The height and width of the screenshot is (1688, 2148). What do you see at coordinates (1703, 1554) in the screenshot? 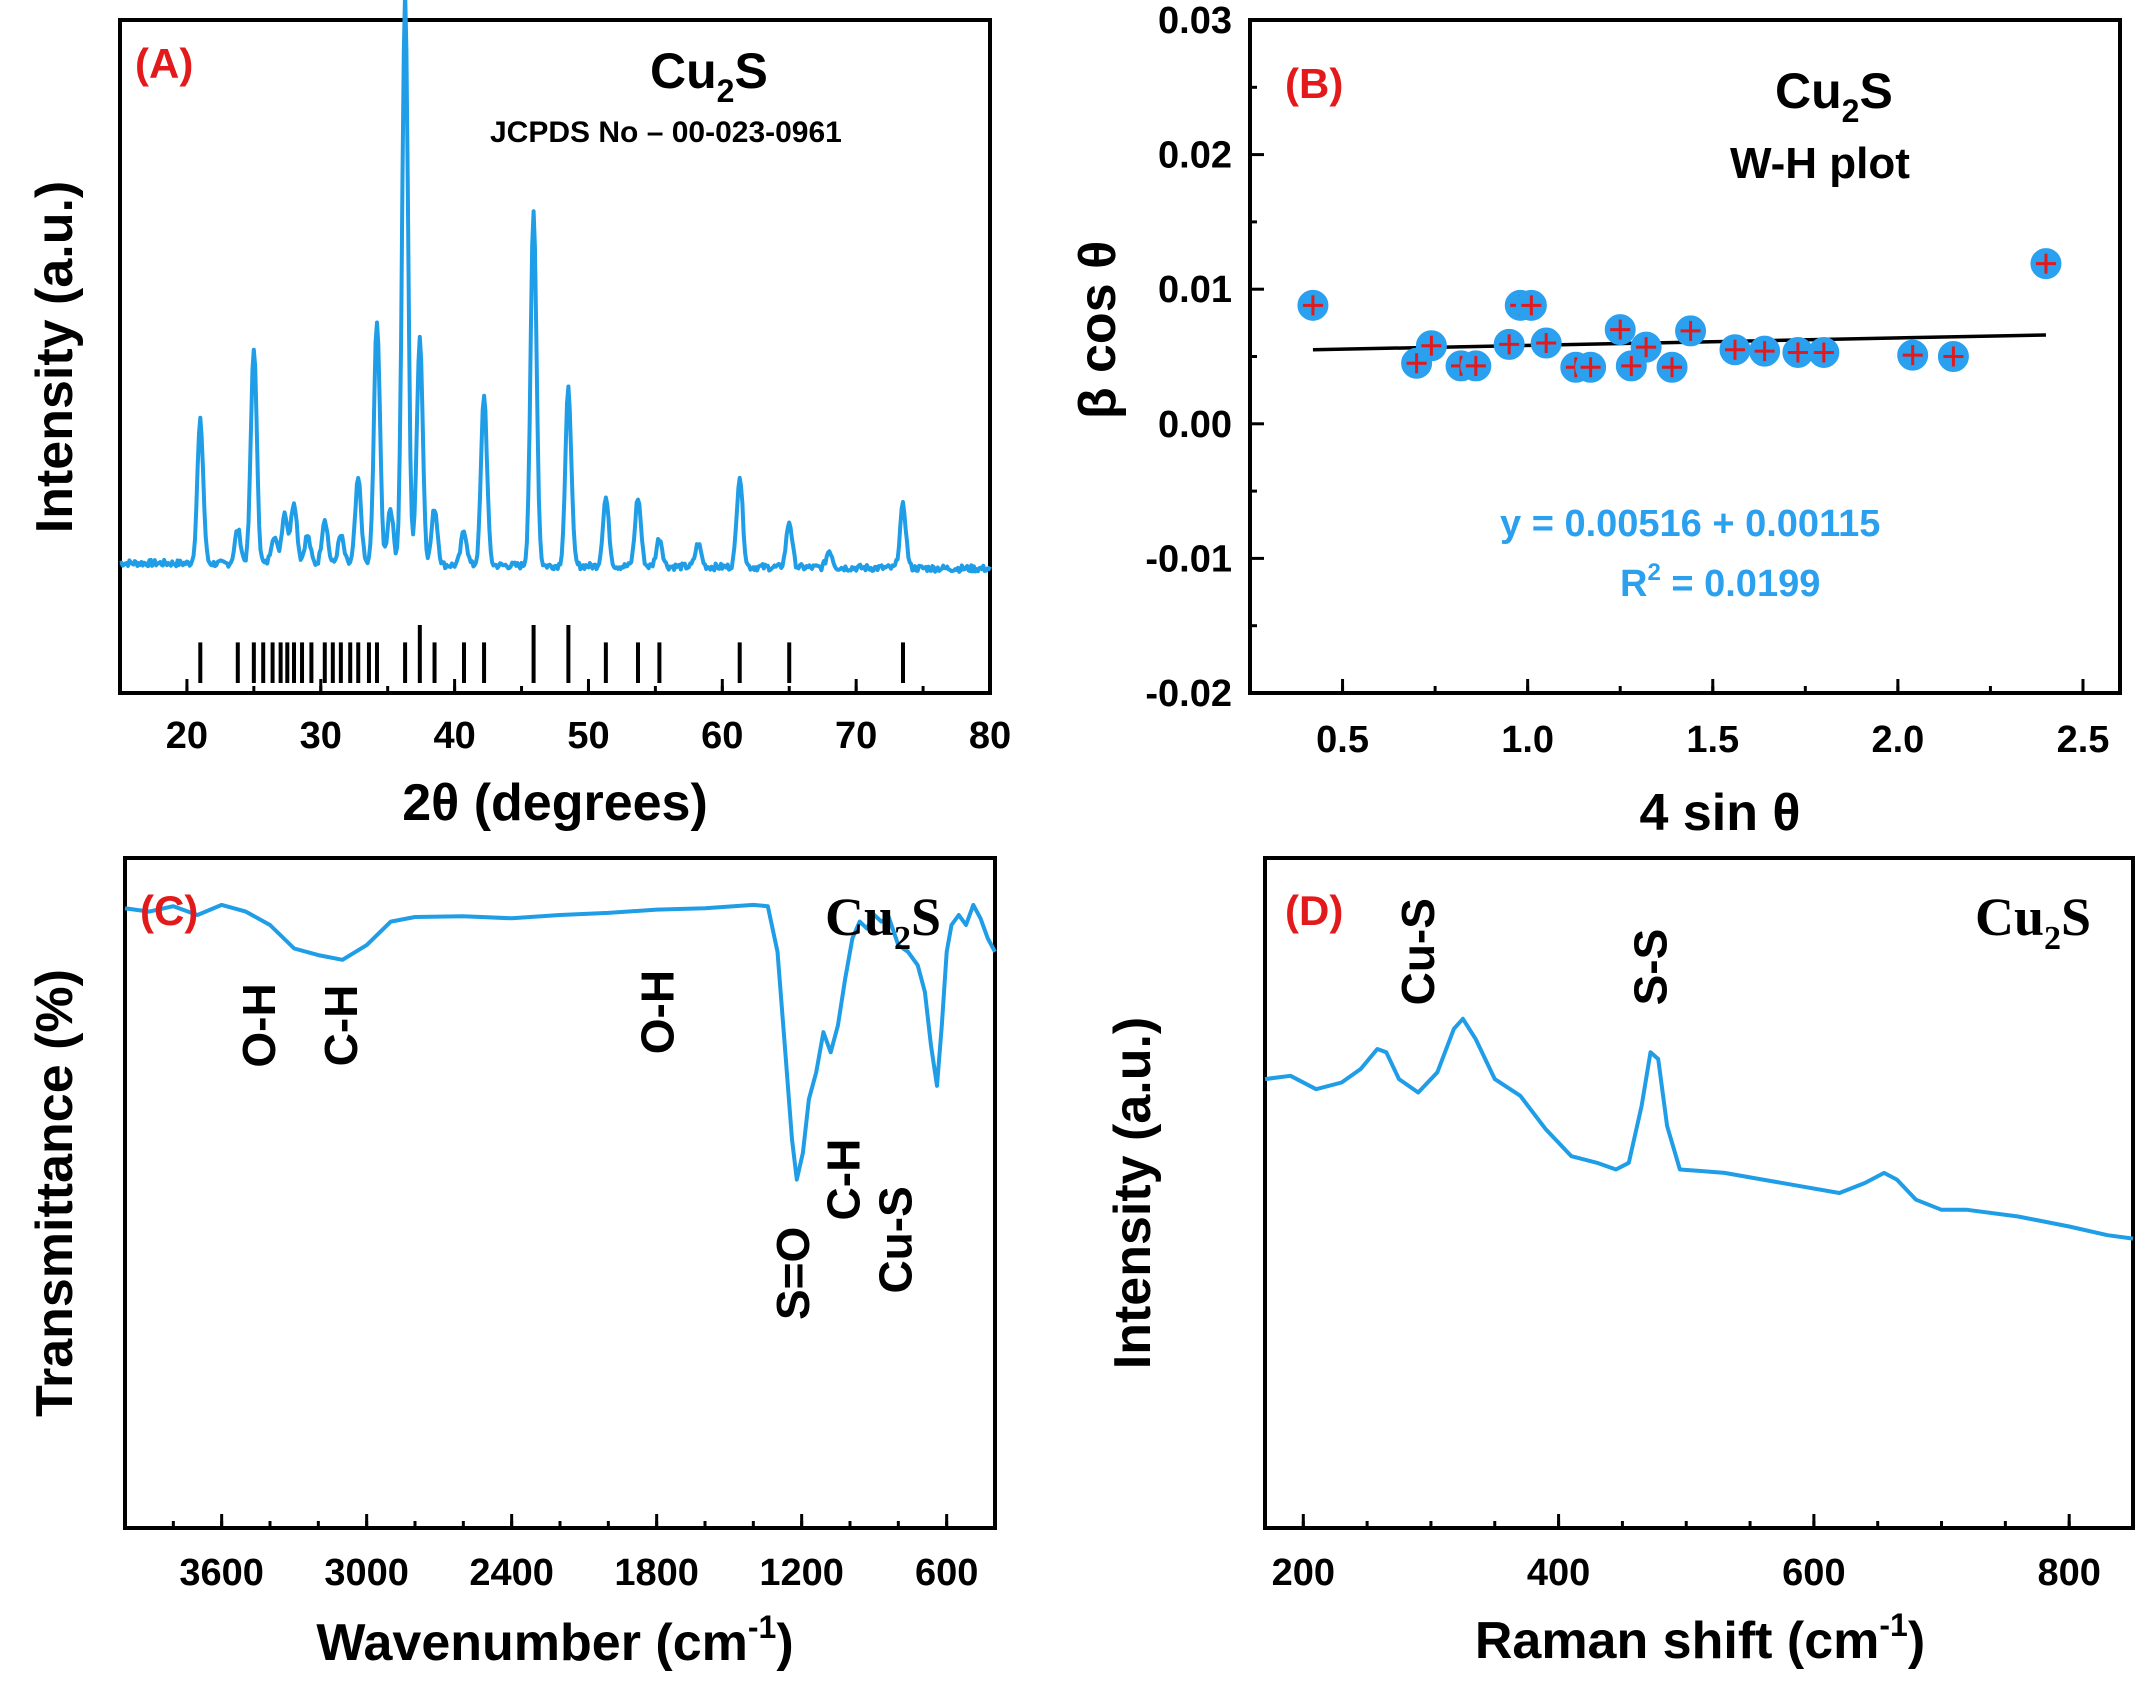
I see `panel-d-x-ticks: 200 400 600 800` at bounding box center [1703, 1554].